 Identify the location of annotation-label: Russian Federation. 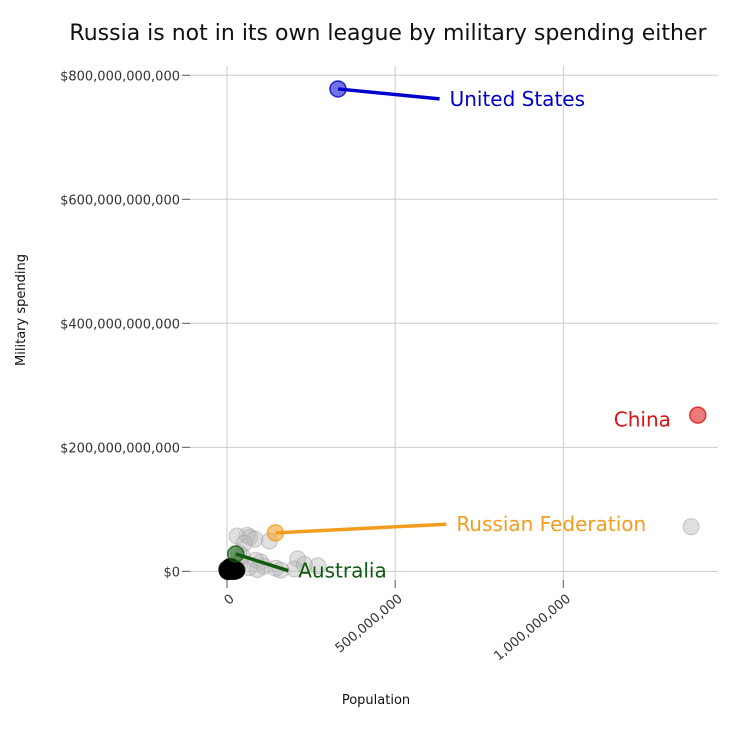
(551, 524).